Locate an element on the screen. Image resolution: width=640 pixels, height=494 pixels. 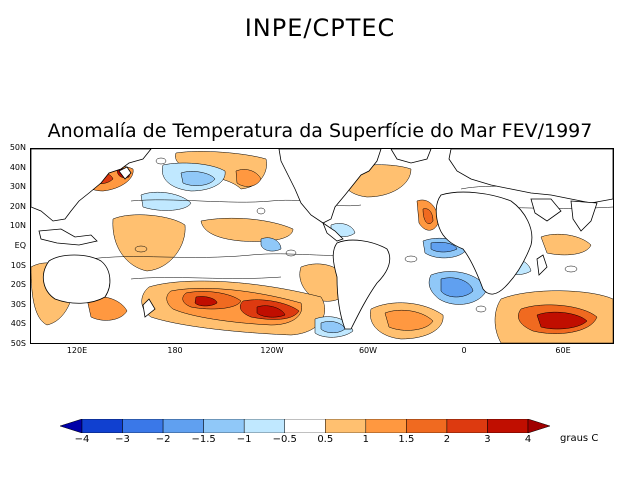
latitude-label: EQ is located at coordinates (20, 245).